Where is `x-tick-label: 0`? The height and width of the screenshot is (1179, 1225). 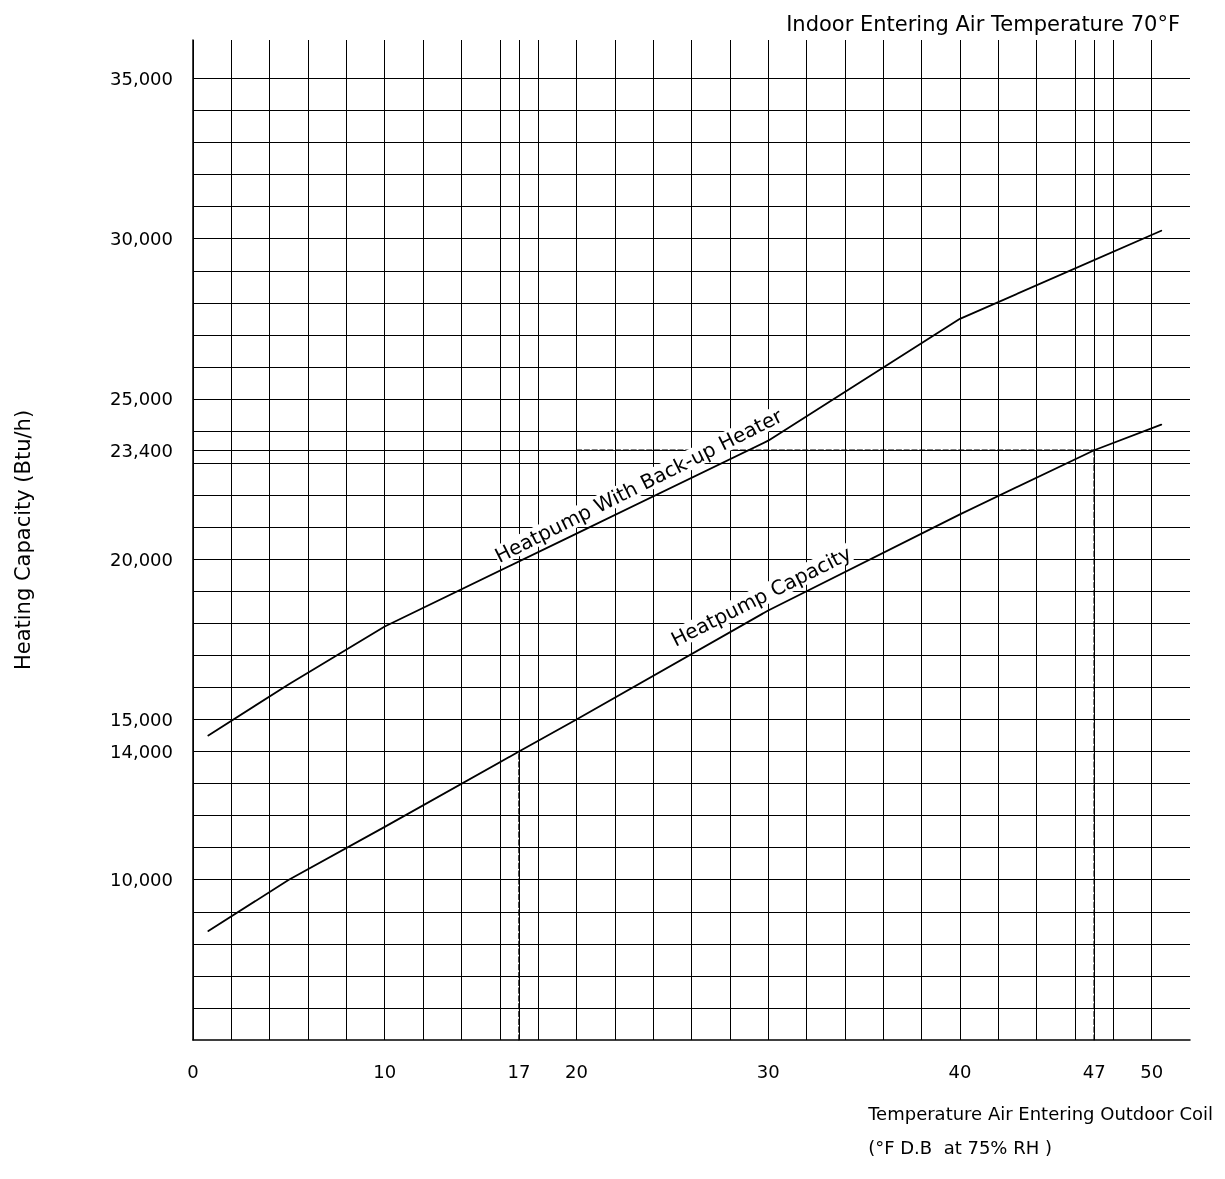
x-tick-label: 0 is located at coordinates (193, 1071).